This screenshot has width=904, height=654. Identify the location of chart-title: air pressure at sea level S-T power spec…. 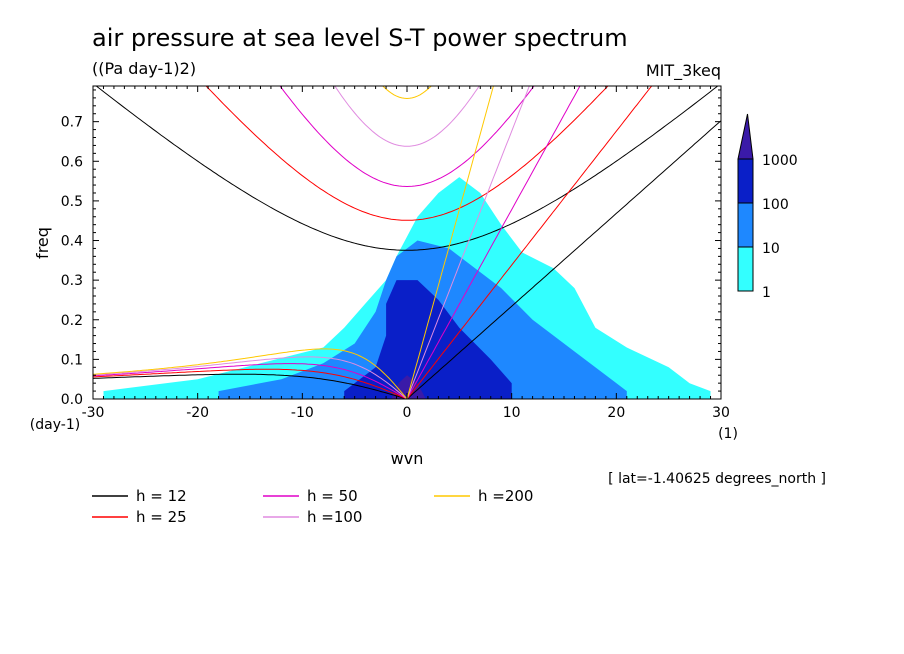
(360, 38).